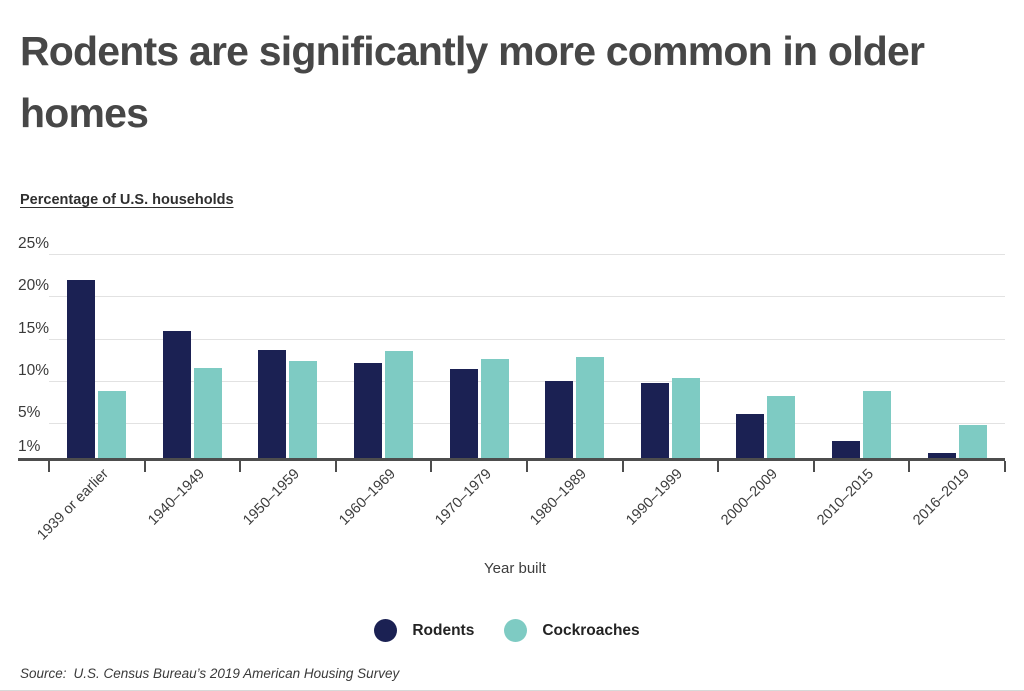 This screenshot has width=1024, height=691. Describe the element at coordinates (862, 345) in the screenshot. I see `bar-group-2010-2015` at that location.